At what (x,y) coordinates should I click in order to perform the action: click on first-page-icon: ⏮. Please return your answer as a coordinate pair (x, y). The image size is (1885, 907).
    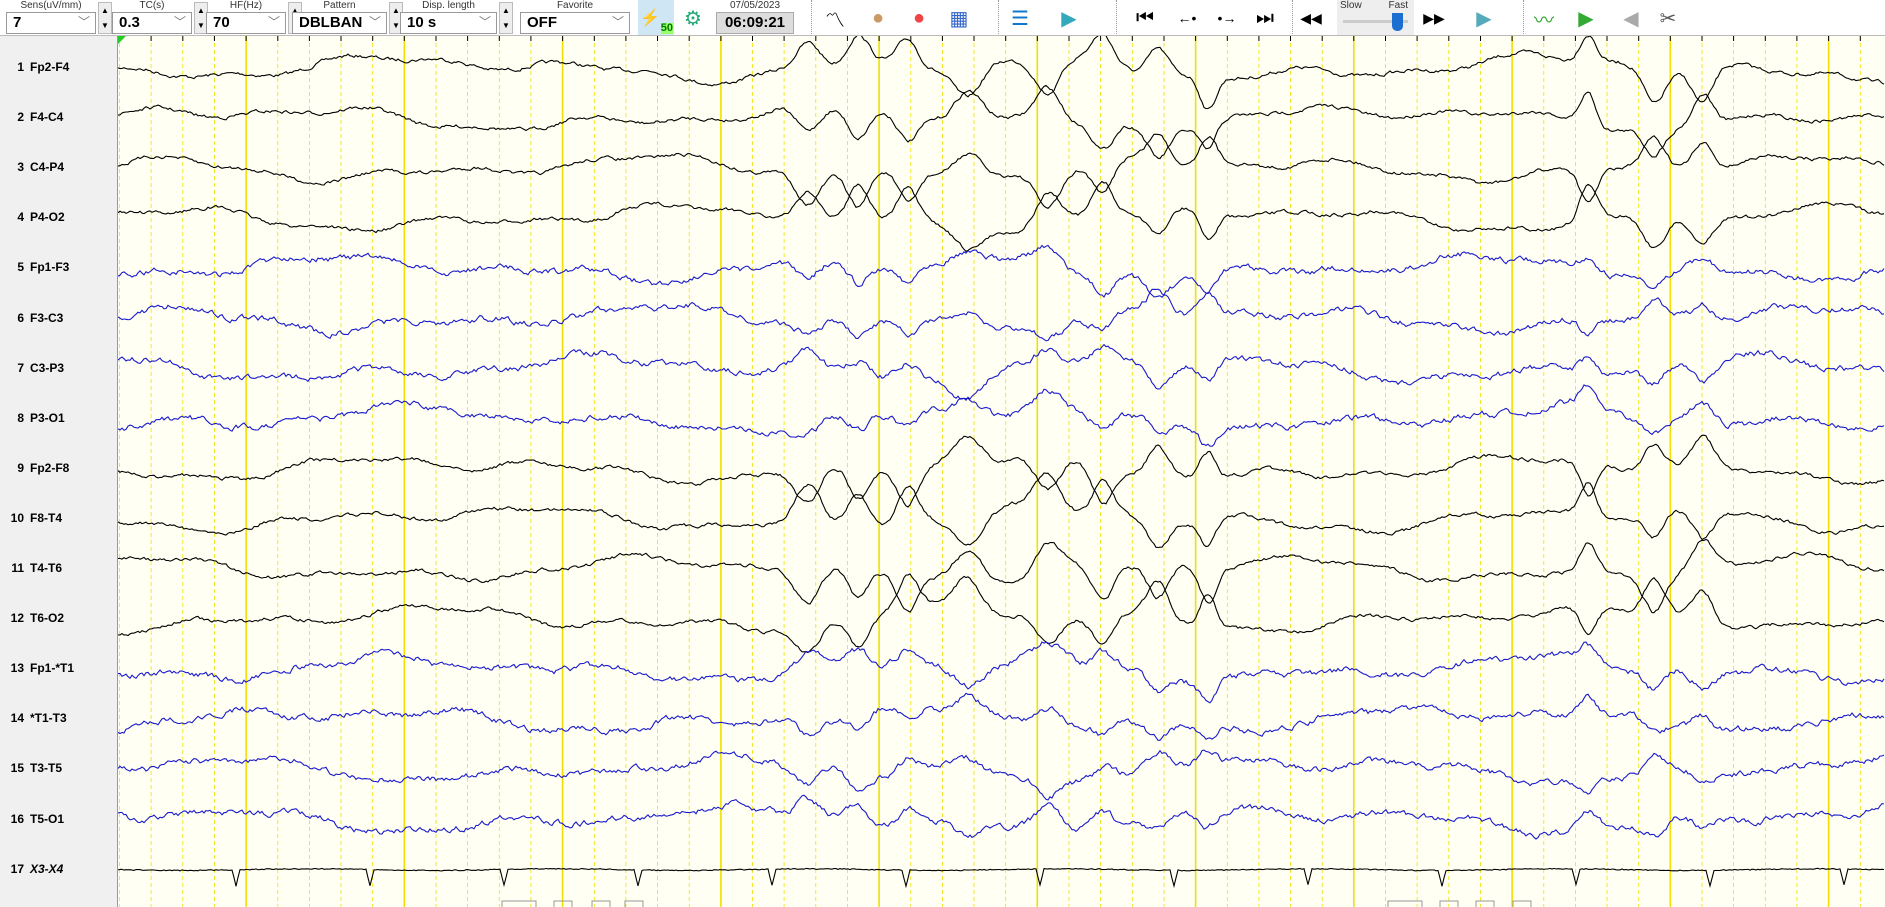
    Looking at the image, I should click on (1145, 17).